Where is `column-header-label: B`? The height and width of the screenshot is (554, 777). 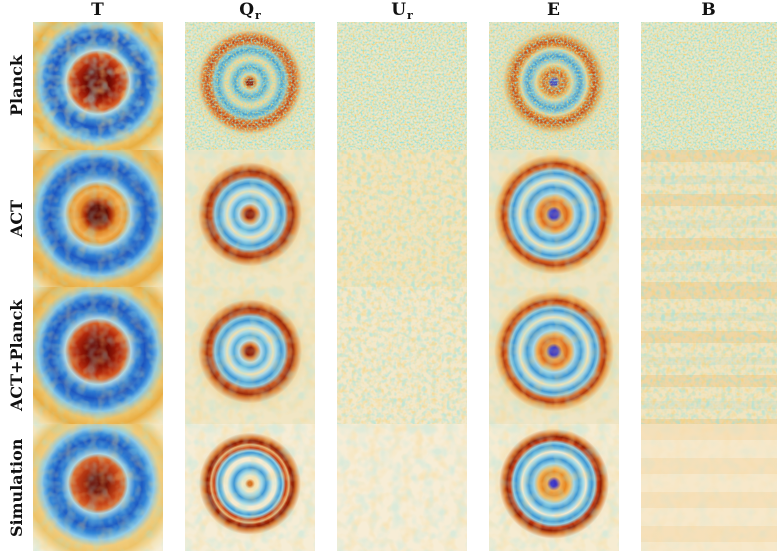
column-header-label: B is located at coordinates (708, 10).